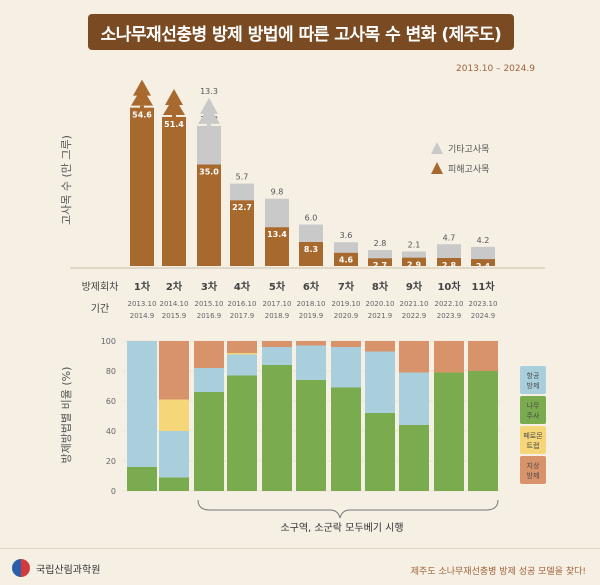 Image resolution: width=600 pixels, height=585 pixels. What do you see at coordinates (66, 415) in the screenshot?
I see `bottom-y-axis-label: 방제방법별 비율 (%)` at bounding box center [66, 415].